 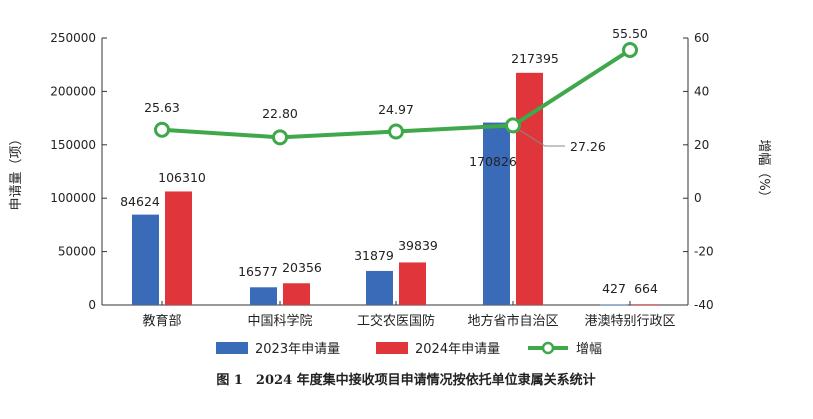 What do you see at coordinates (396, 321) in the screenshot?
I see `category-label: 工交农医国防` at bounding box center [396, 321].